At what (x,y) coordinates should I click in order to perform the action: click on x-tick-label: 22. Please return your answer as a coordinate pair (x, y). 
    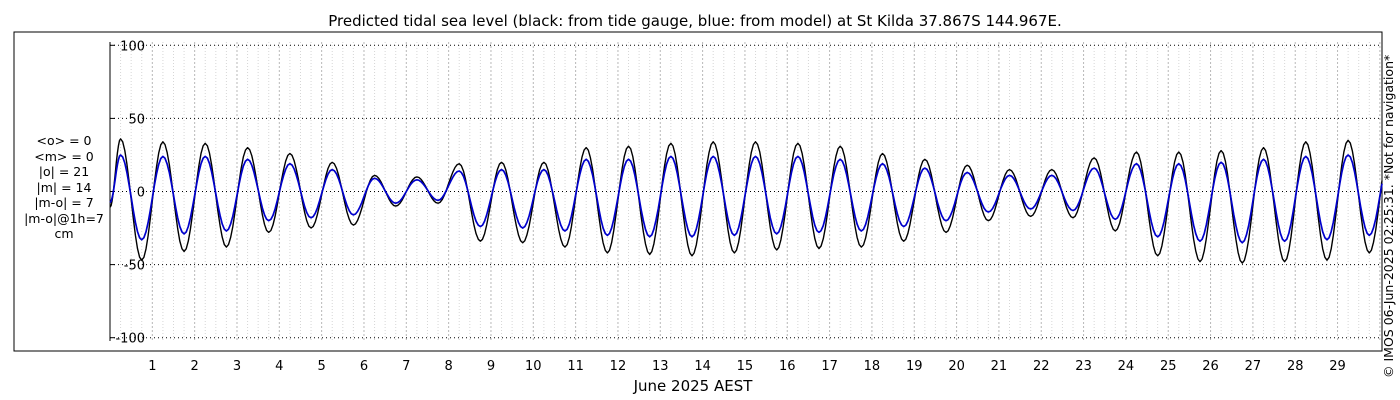
    Looking at the image, I should click on (1041, 366).